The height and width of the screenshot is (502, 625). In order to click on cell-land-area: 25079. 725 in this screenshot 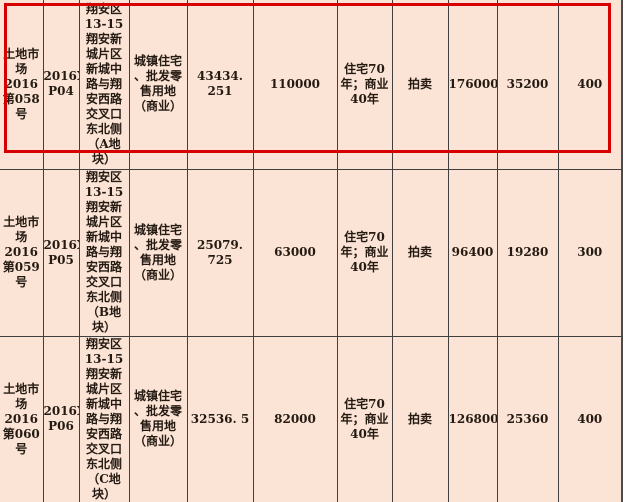, I will do `click(220, 252)`.